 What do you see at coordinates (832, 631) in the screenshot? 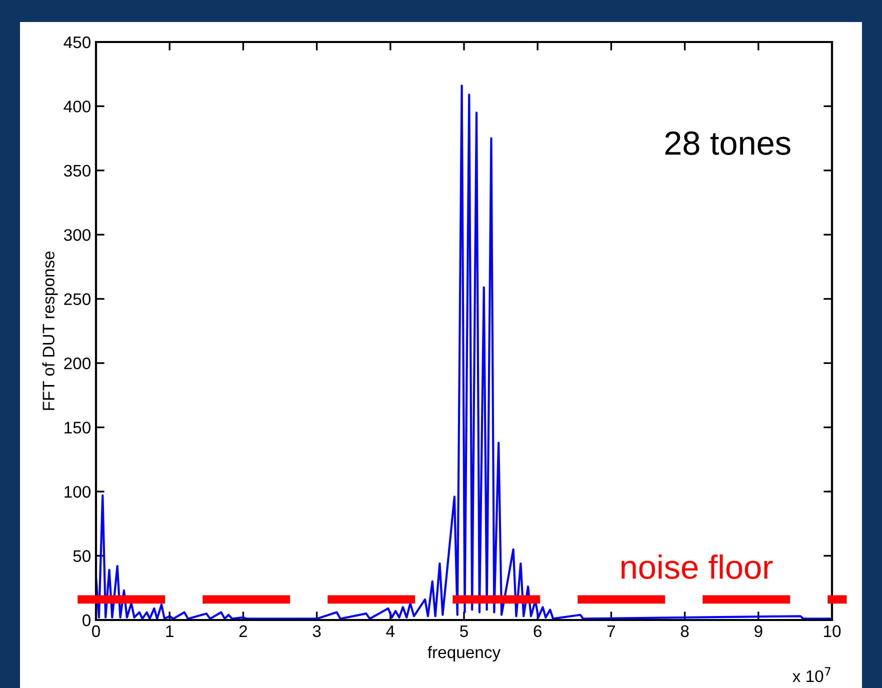
I see `x-tick-label: 10` at bounding box center [832, 631].